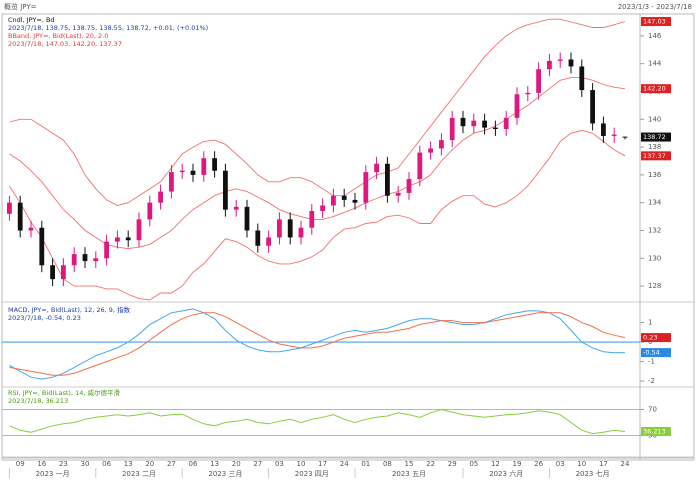  Describe the element at coordinates (69, 309) in the screenshot. I see `legend-line: MACD, JPY=, Bid(Last), 12, 26, 9, 指数` at that location.